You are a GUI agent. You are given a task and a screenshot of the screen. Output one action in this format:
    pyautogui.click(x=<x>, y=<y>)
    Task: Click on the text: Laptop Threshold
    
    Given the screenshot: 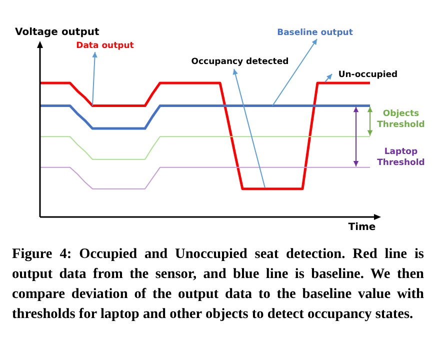 What is the action you would take?
    pyautogui.click(x=401, y=157)
    